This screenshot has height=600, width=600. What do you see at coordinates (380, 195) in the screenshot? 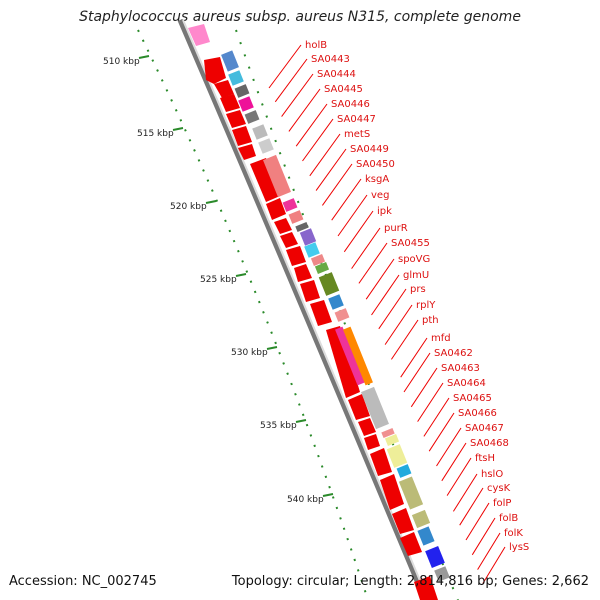
I see `gene-label: veg` at bounding box center [380, 195].